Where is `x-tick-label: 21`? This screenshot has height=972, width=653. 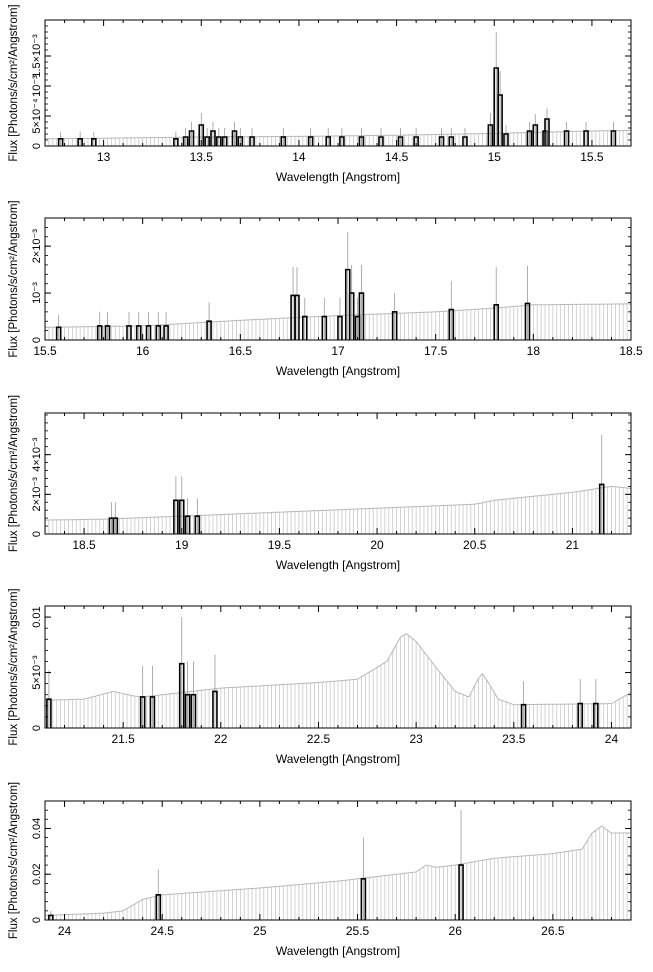 x-tick-label: 21 is located at coordinates (573, 545).